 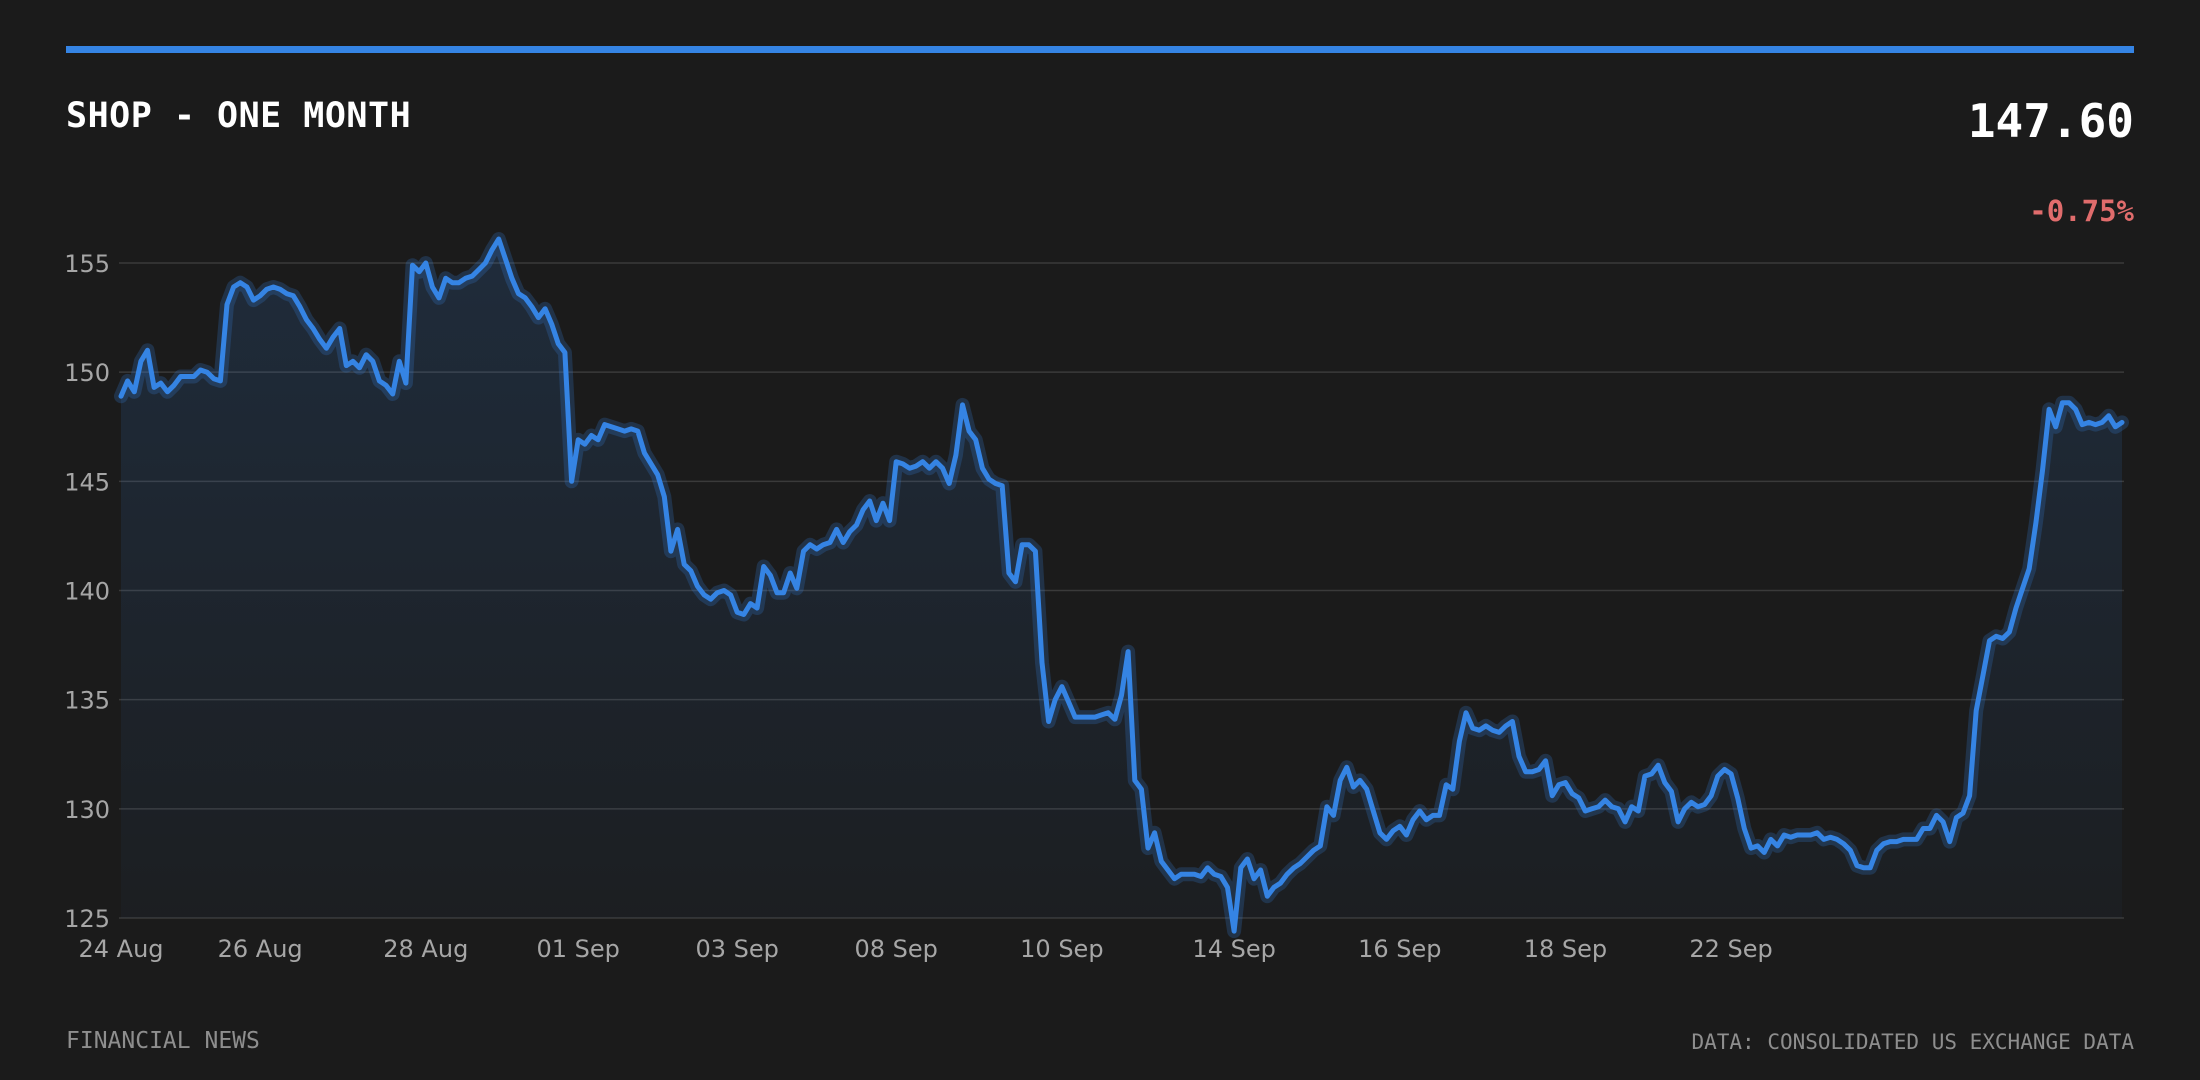 What do you see at coordinates (120, 949) in the screenshot?
I see `x-tick-label: 24 Aug` at bounding box center [120, 949].